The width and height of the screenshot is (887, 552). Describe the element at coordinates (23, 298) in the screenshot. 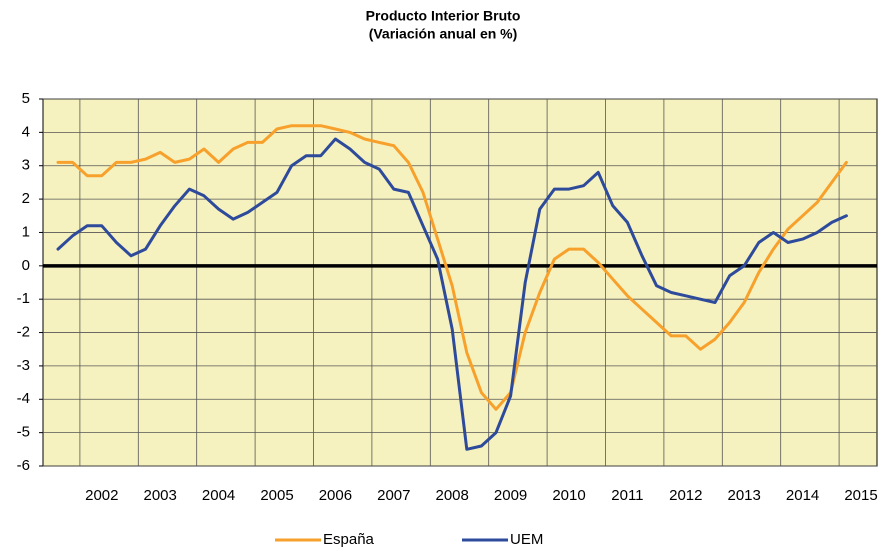

I see `y-tick-label: -1` at that location.